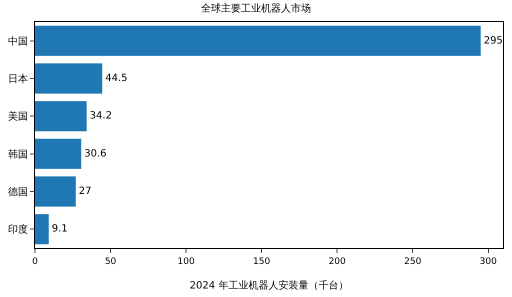 This screenshot has height=297, width=512. Describe the element at coordinates (95, 154) in the screenshot. I see `data-label: 30.6` at that location.